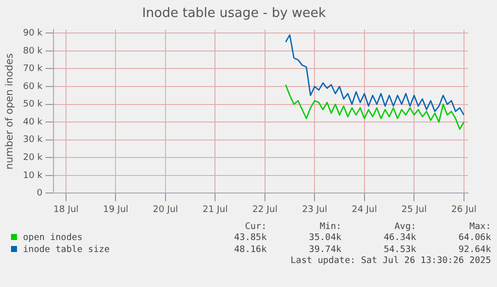 Image resolution: width=497 pixels, height=287 pixels. I want to click on text: Min:, so click(330, 227).